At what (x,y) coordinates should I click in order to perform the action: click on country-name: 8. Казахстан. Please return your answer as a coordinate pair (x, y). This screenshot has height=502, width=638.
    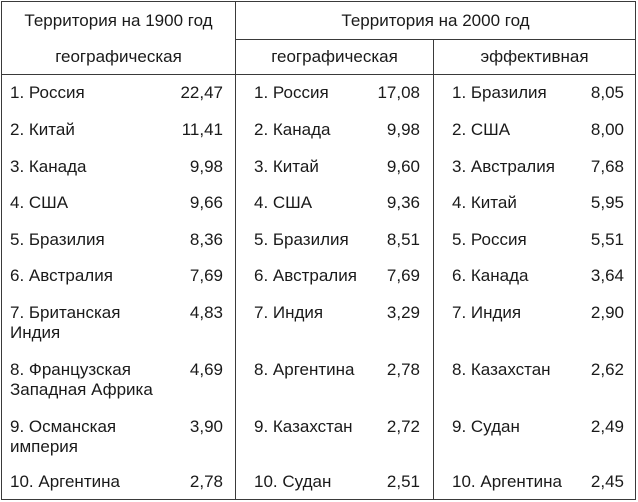
    Looking at the image, I should click on (501, 369).